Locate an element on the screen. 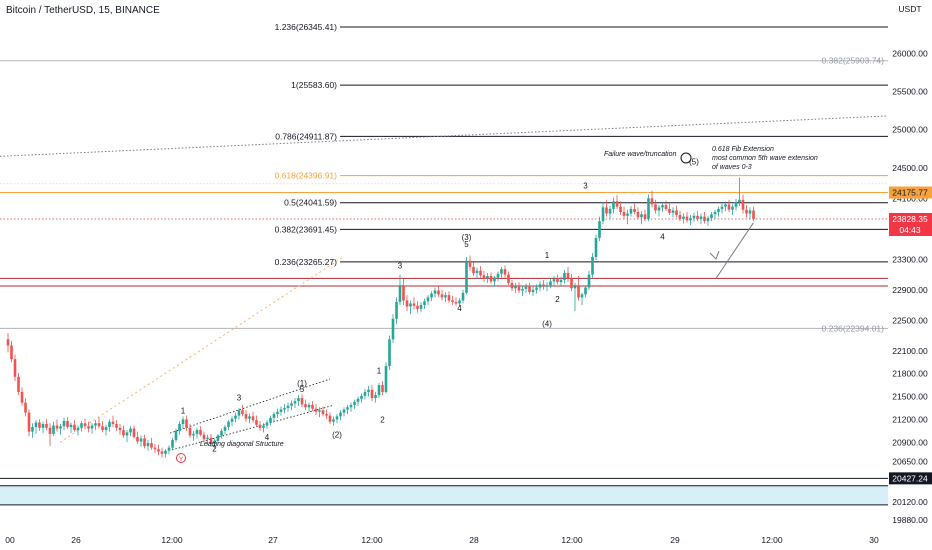  projection-arrow is located at coordinates (734, 250).